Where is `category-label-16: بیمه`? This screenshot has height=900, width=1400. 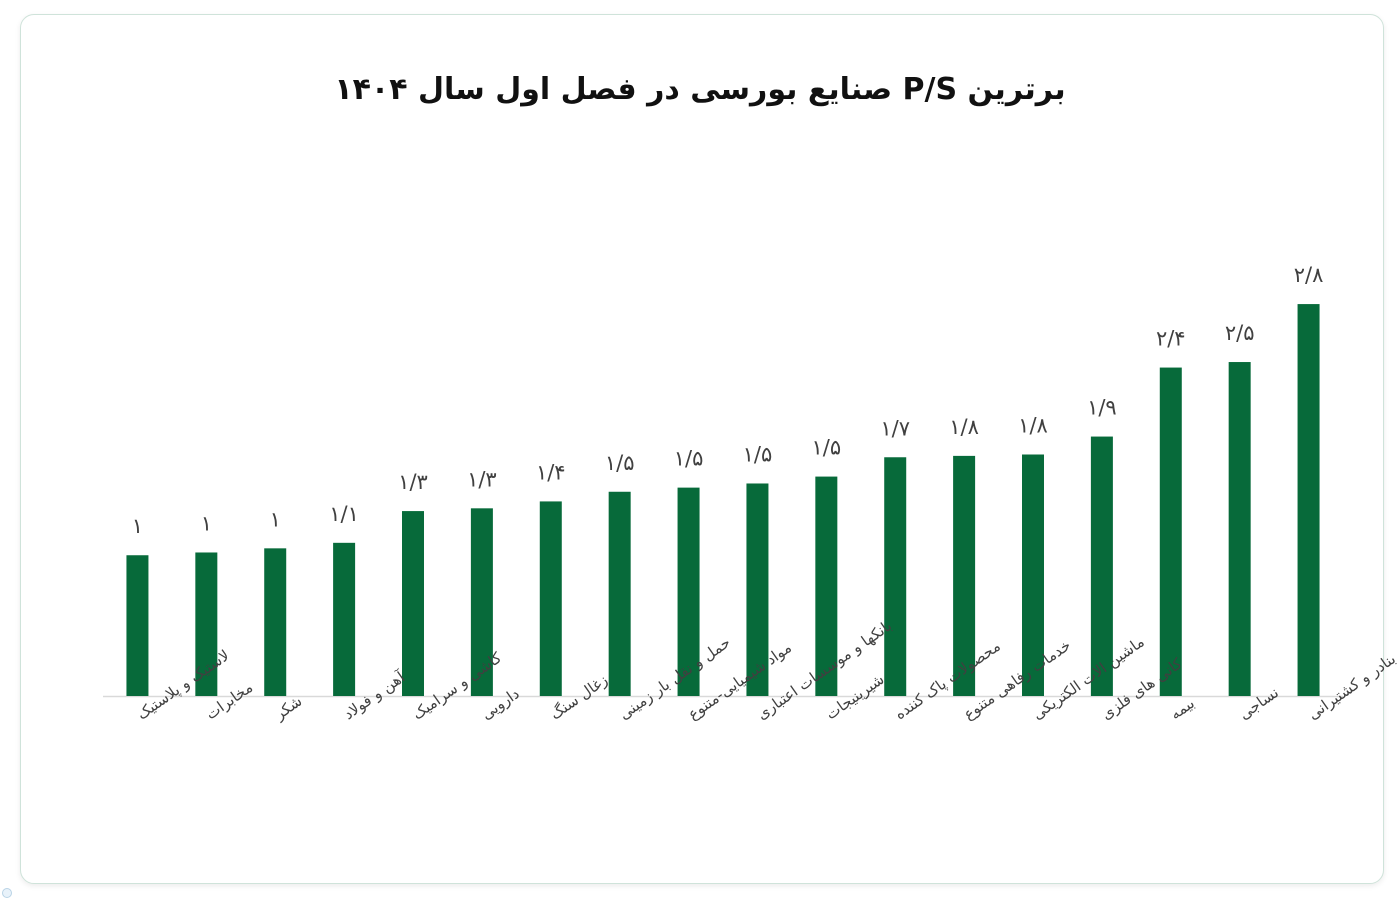
category-label-16: بیمه is located at coordinates (1182, 708).